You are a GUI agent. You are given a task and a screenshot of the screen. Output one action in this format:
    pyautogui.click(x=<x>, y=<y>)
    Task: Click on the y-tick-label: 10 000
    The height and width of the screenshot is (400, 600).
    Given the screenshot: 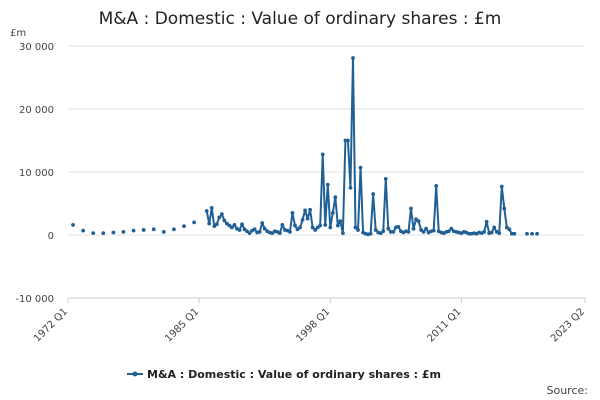 What is the action you would take?
    pyautogui.click(x=36, y=173)
    